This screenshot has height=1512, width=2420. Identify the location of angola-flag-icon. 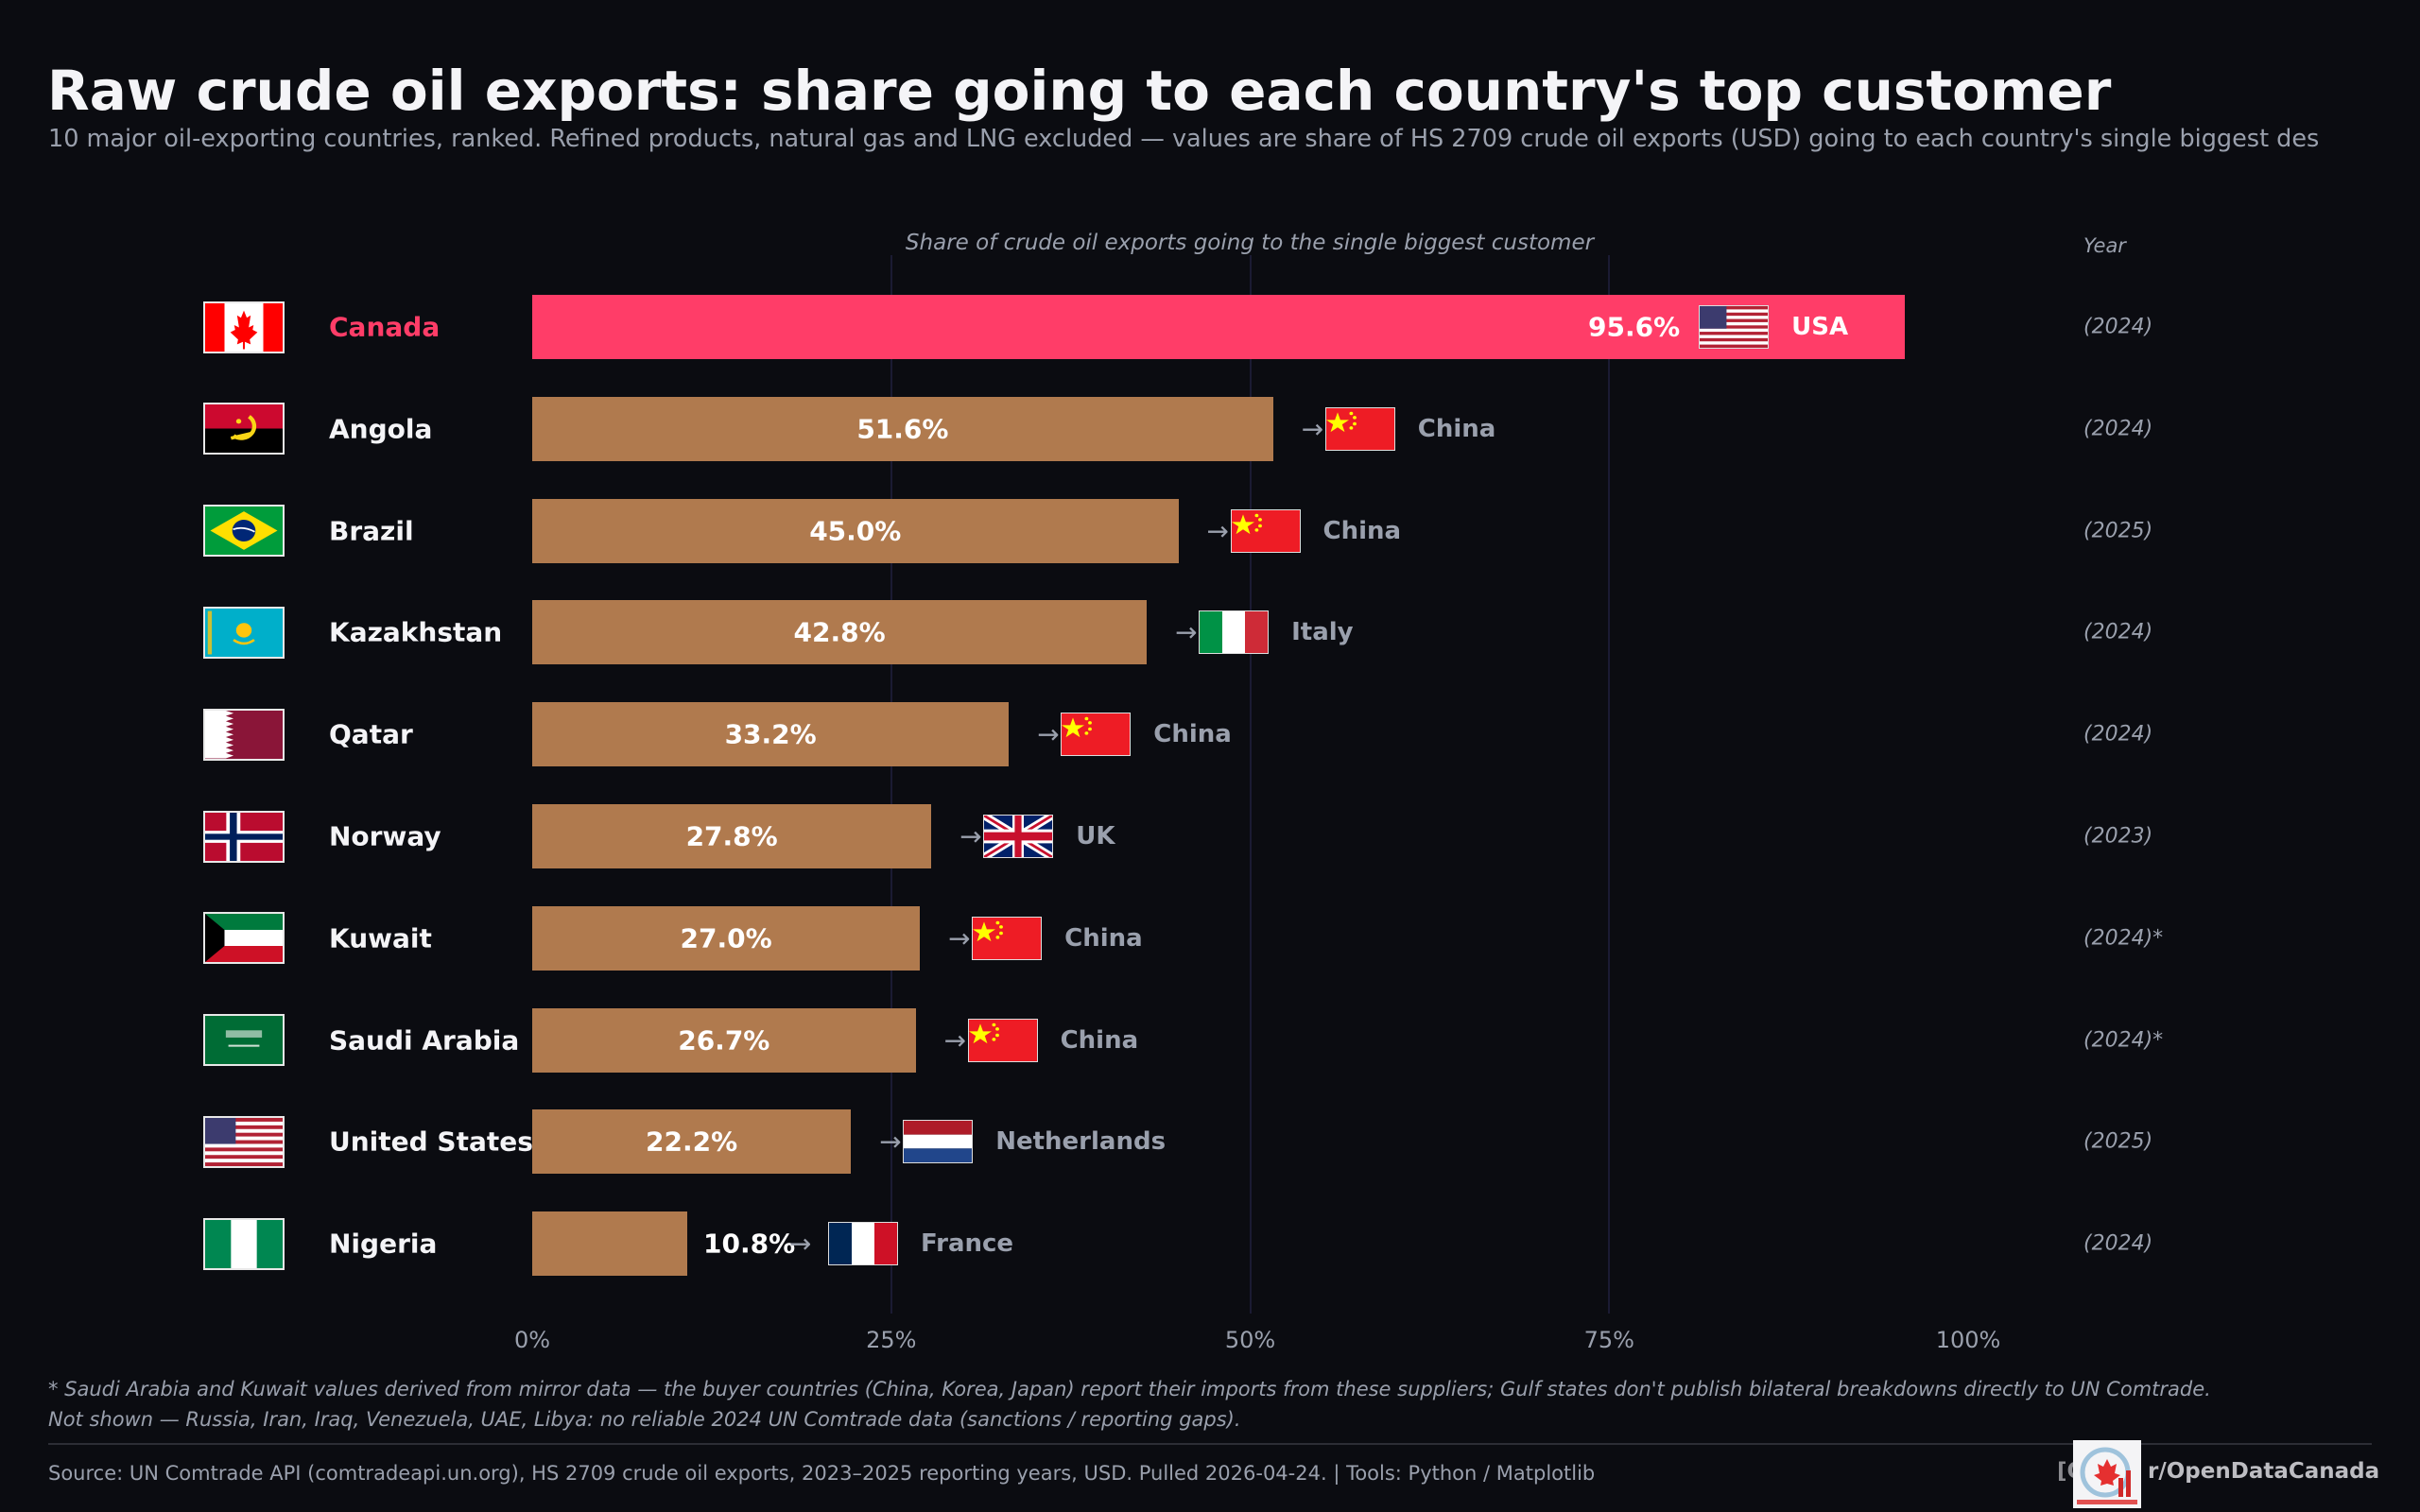
(244, 429).